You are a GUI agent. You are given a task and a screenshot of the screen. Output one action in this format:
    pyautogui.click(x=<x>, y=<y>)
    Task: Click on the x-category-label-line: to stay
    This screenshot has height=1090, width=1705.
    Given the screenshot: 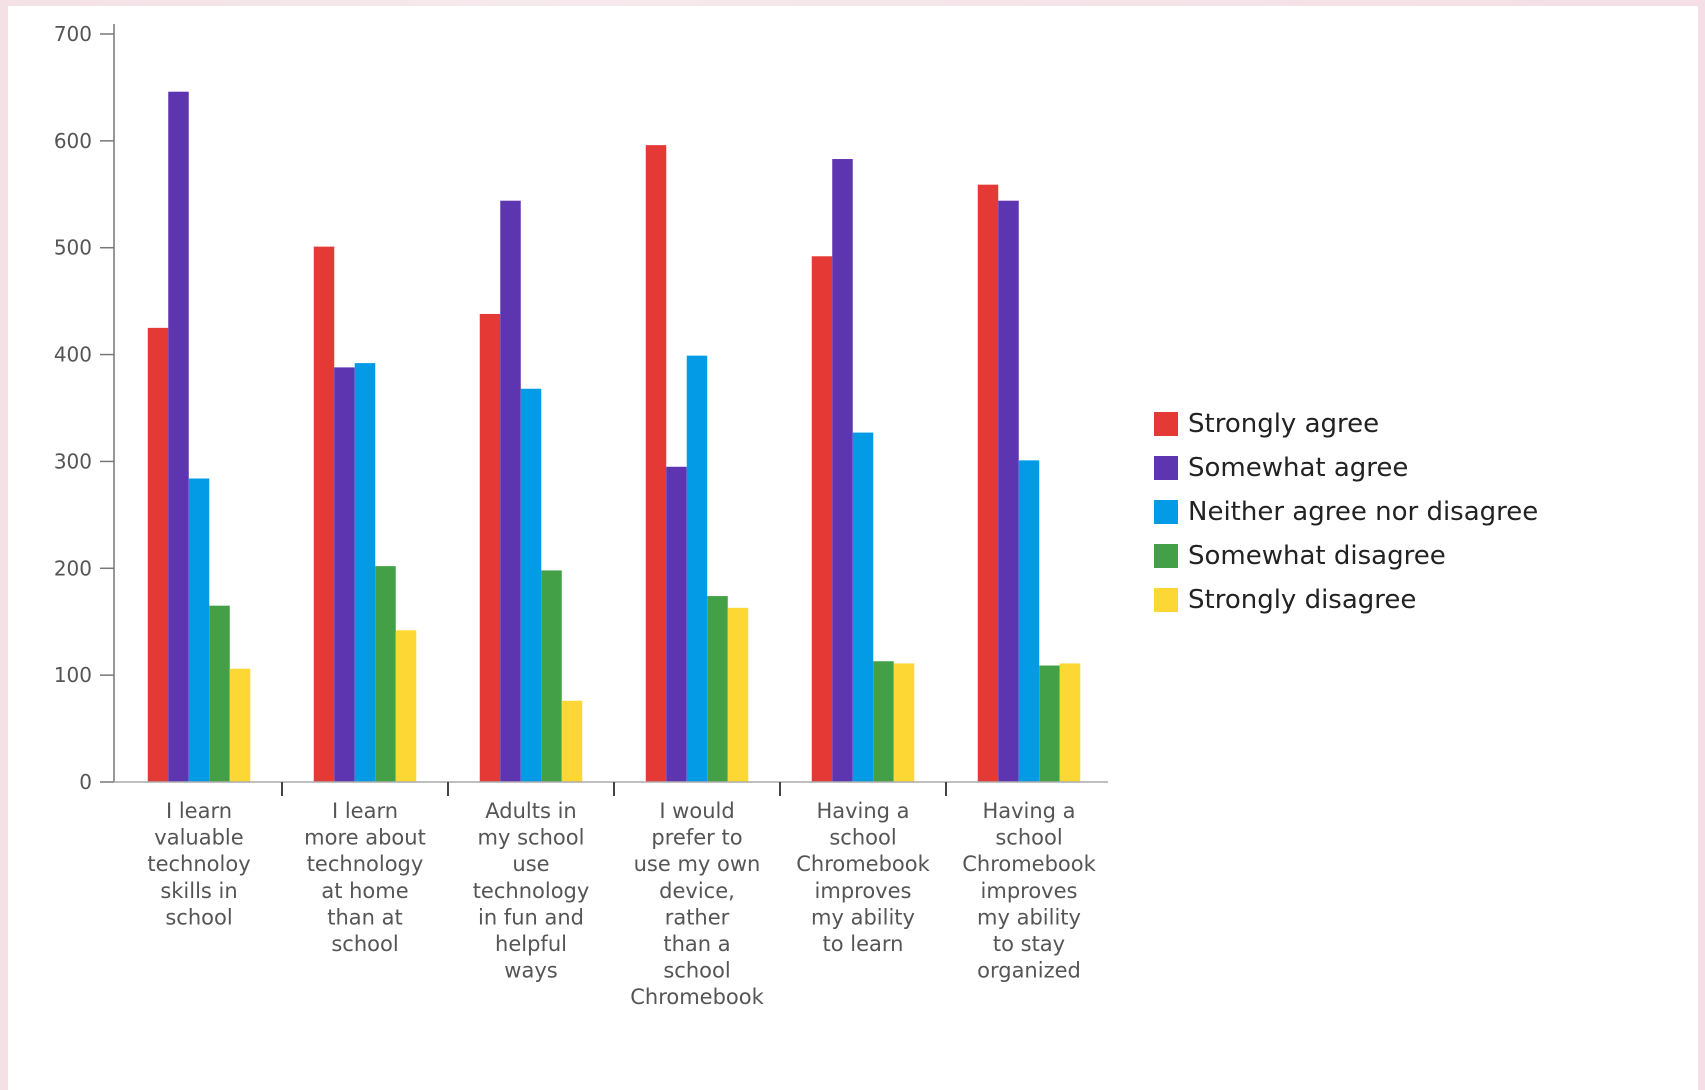 What is the action you would take?
    pyautogui.click(x=1029, y=944)
    